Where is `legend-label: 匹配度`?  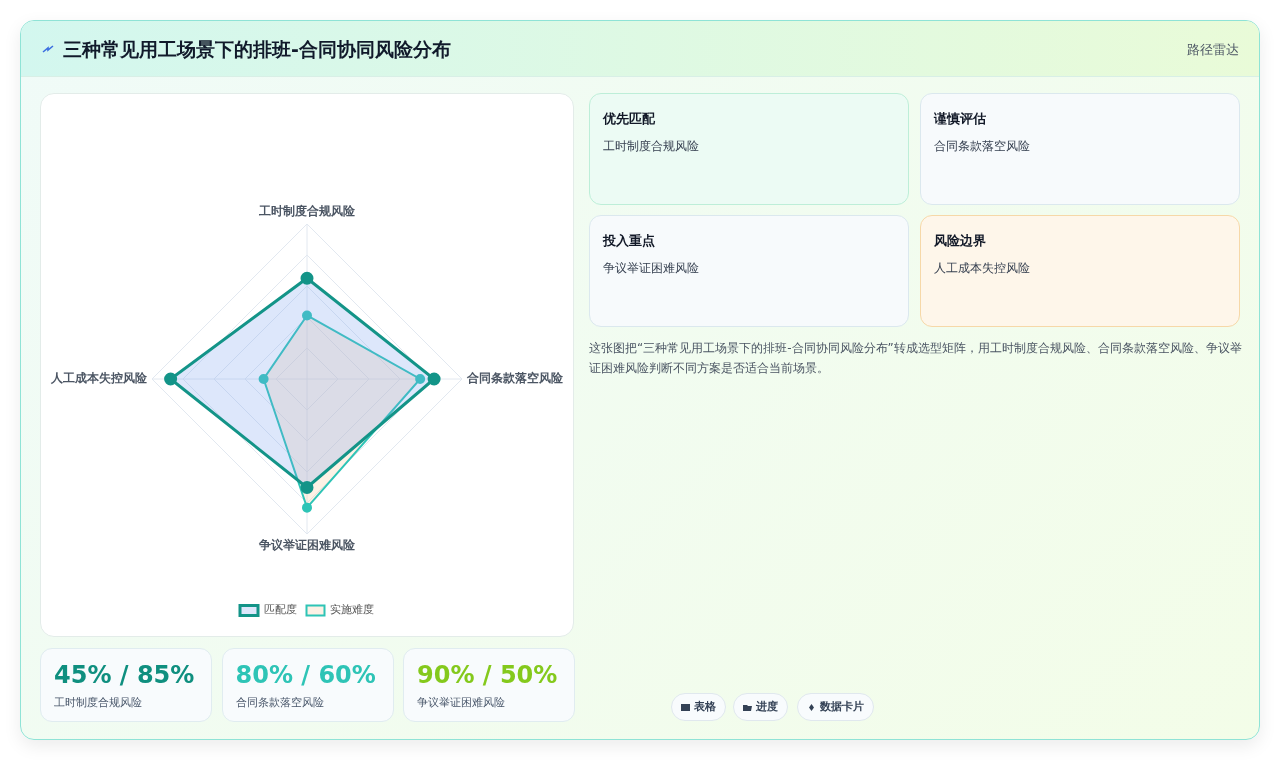 legend-label: 匹配度 is located at coordinates (280, 610).